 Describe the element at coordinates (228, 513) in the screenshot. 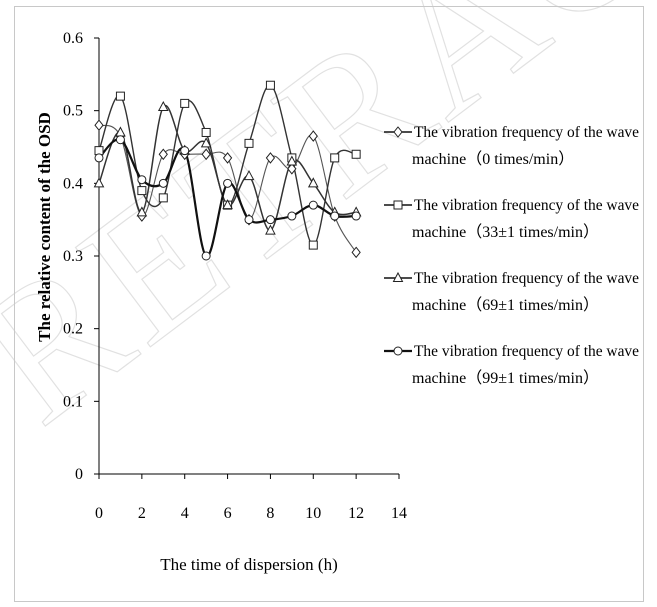

I see `x-tick-label: 6` at that location.